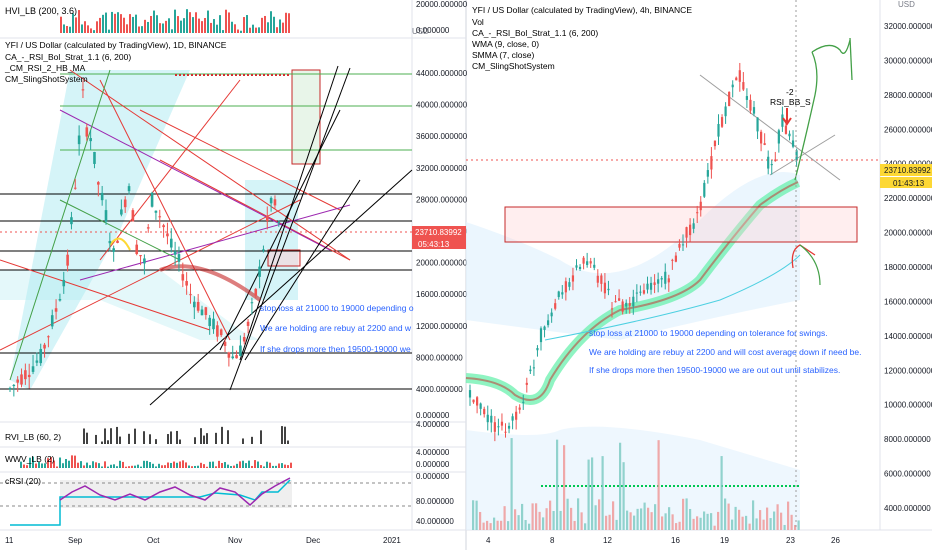 The height and width of the screenshot is (550, 932). Describe the element at coordinates (434, 244) in the screenshot. I see `left-countdown: 05:43:13` at that location.